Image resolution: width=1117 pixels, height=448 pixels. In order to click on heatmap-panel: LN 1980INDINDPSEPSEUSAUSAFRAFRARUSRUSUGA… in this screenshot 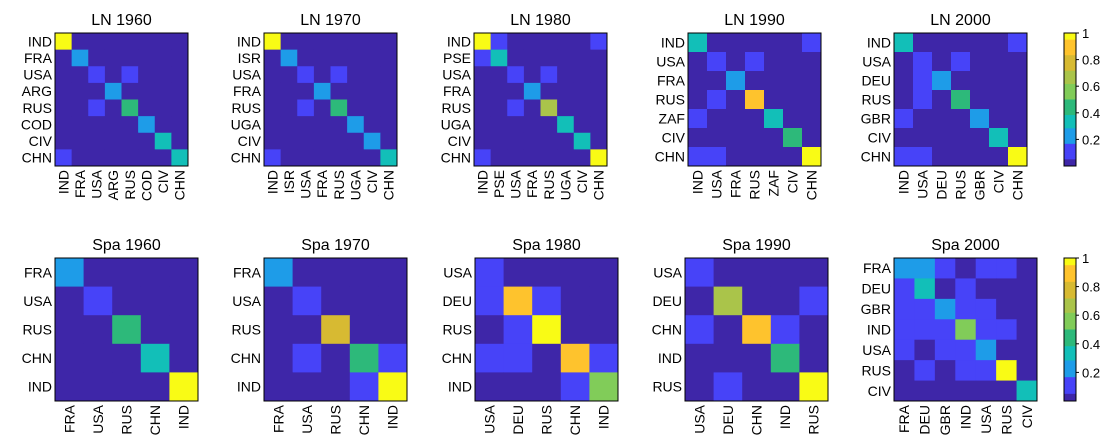, I will do `click(524, 106)`.